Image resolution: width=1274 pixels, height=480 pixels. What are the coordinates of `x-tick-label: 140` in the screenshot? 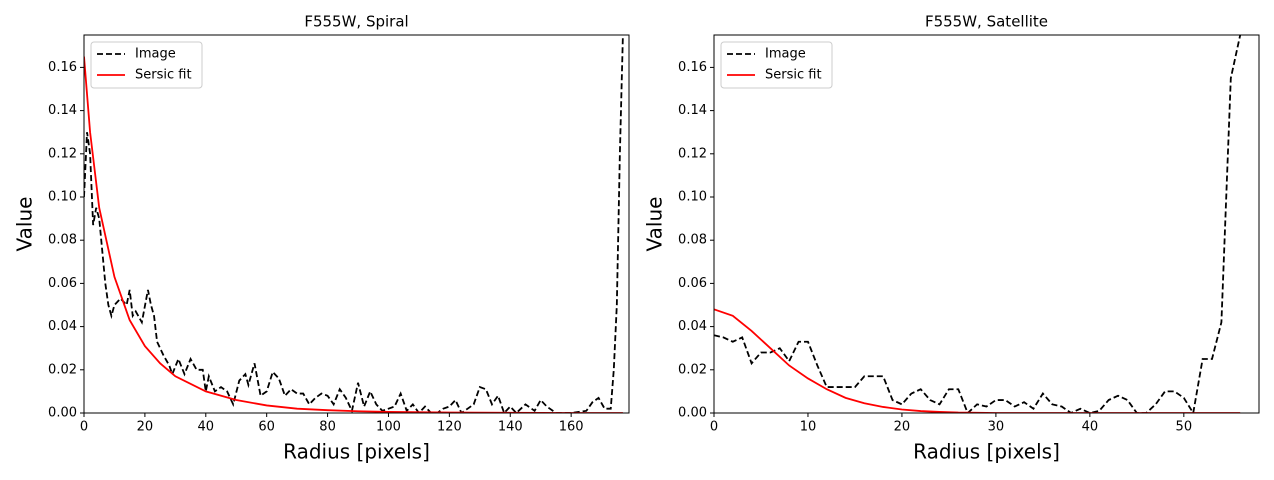 It's located at (510, 427).